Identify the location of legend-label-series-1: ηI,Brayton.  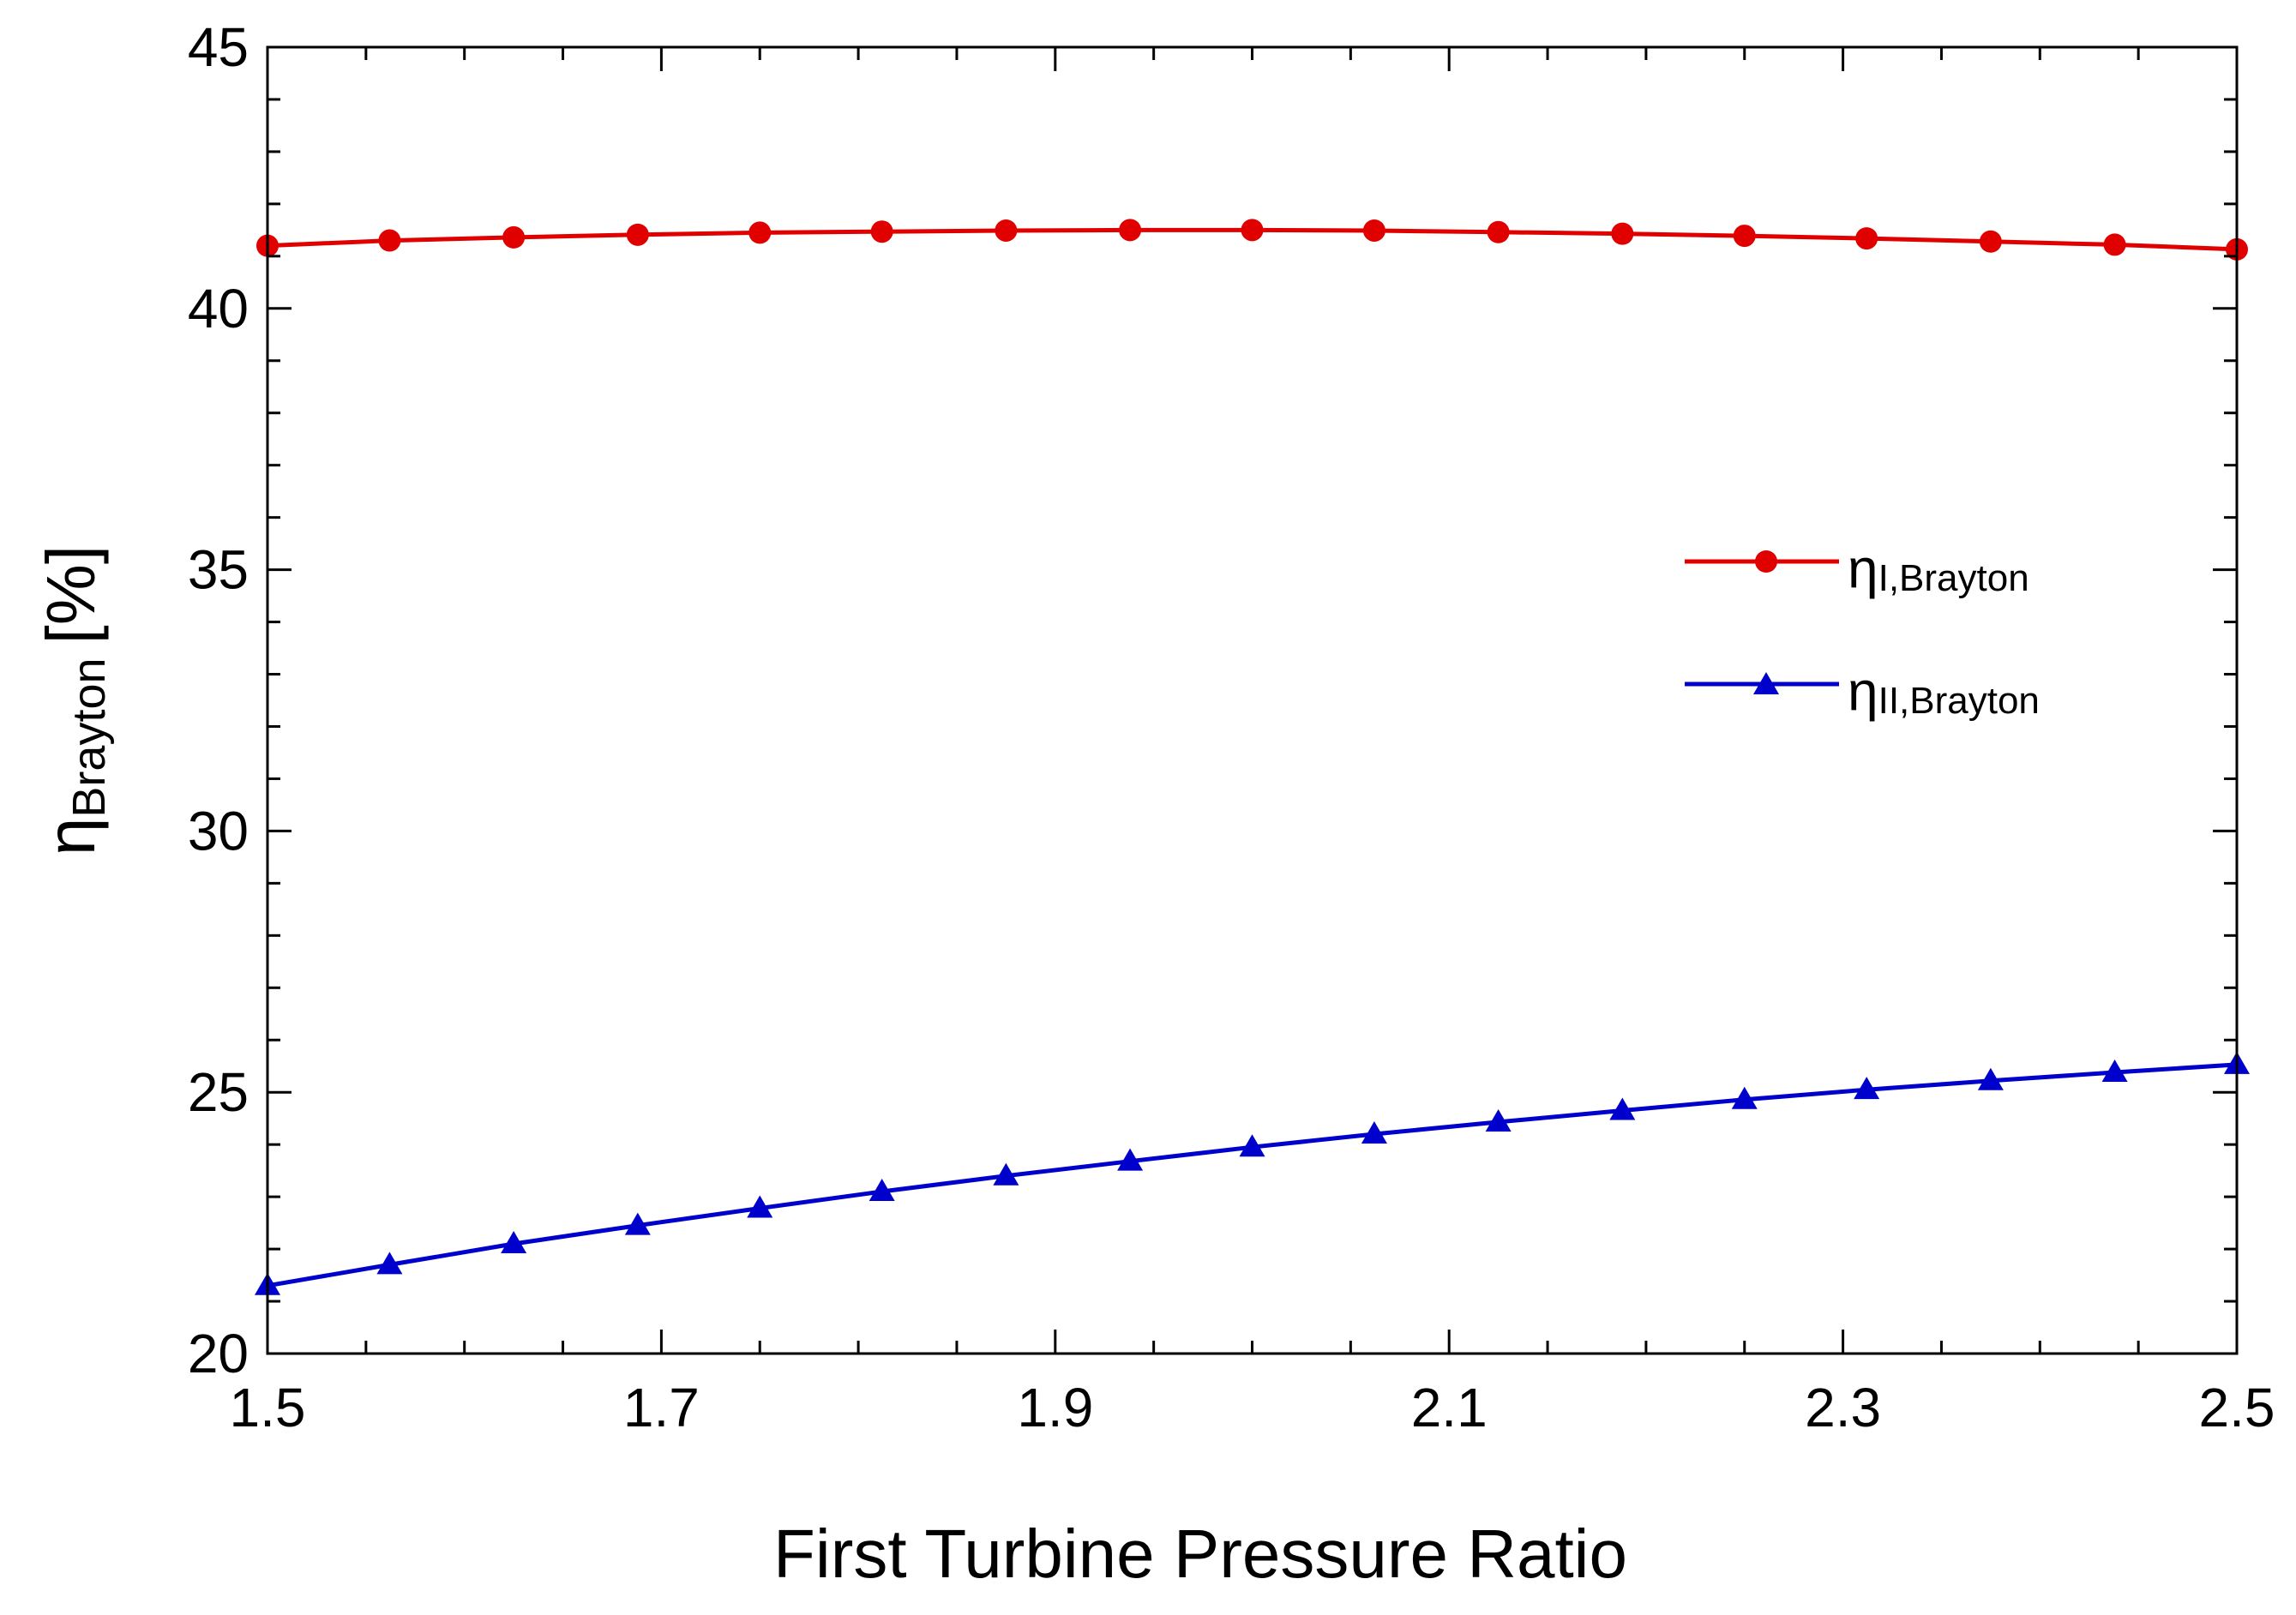
(1938, 568).